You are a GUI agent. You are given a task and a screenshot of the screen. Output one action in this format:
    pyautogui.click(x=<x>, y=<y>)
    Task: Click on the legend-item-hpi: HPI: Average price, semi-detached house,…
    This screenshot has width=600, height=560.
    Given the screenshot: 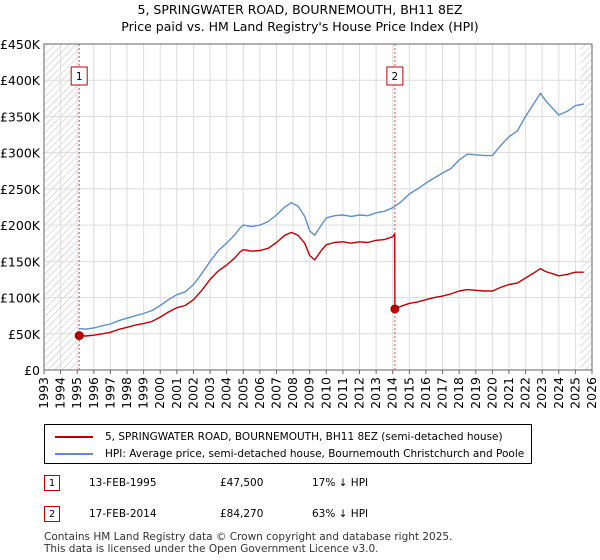 What is the action you would take?
    pyautogui.click(x=289, y=454)
    